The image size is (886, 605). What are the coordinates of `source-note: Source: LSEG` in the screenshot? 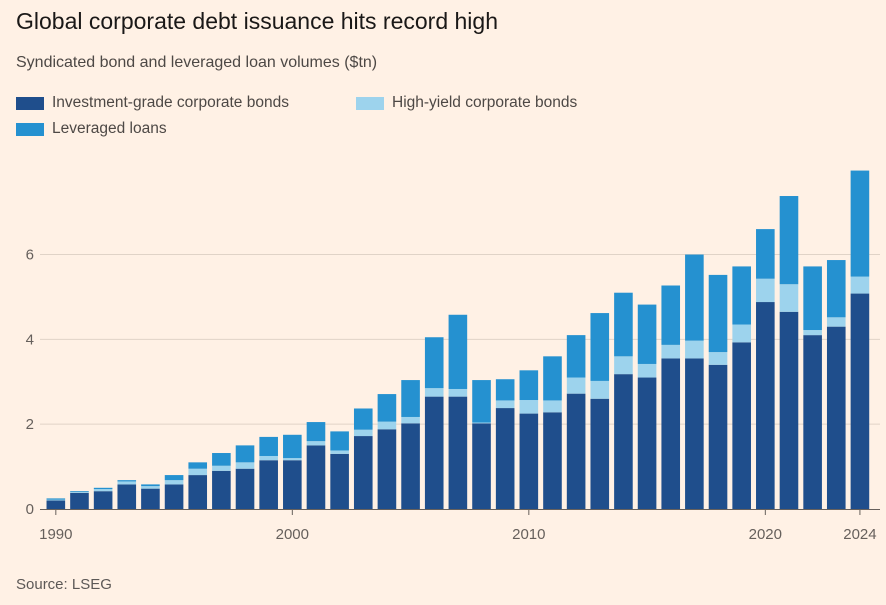 It's located at (64, 584).